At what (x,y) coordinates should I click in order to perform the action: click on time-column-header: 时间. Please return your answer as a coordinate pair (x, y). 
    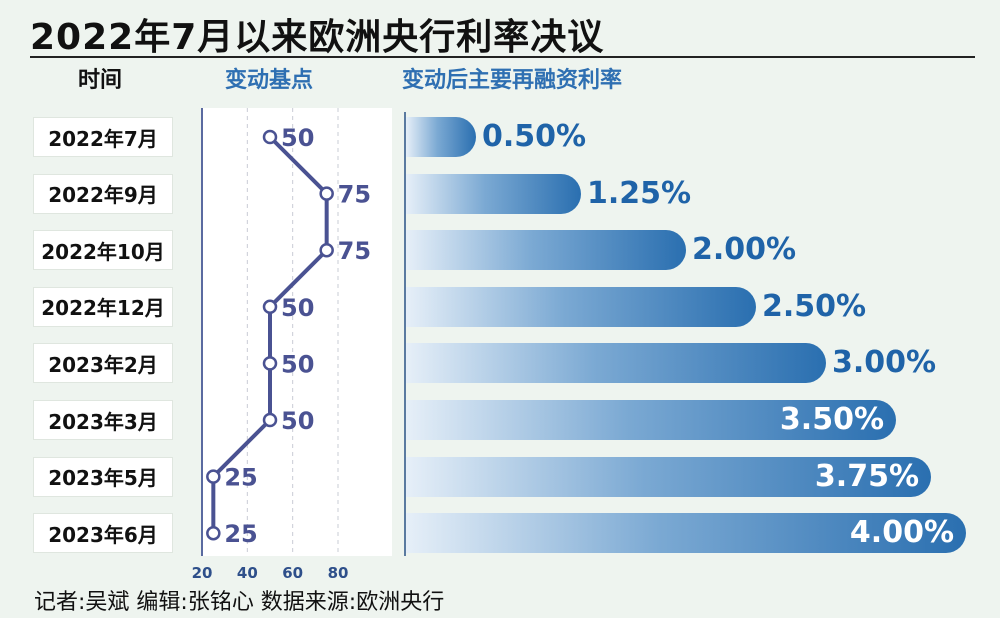
    Looking at the image, I should click on (100, 80).